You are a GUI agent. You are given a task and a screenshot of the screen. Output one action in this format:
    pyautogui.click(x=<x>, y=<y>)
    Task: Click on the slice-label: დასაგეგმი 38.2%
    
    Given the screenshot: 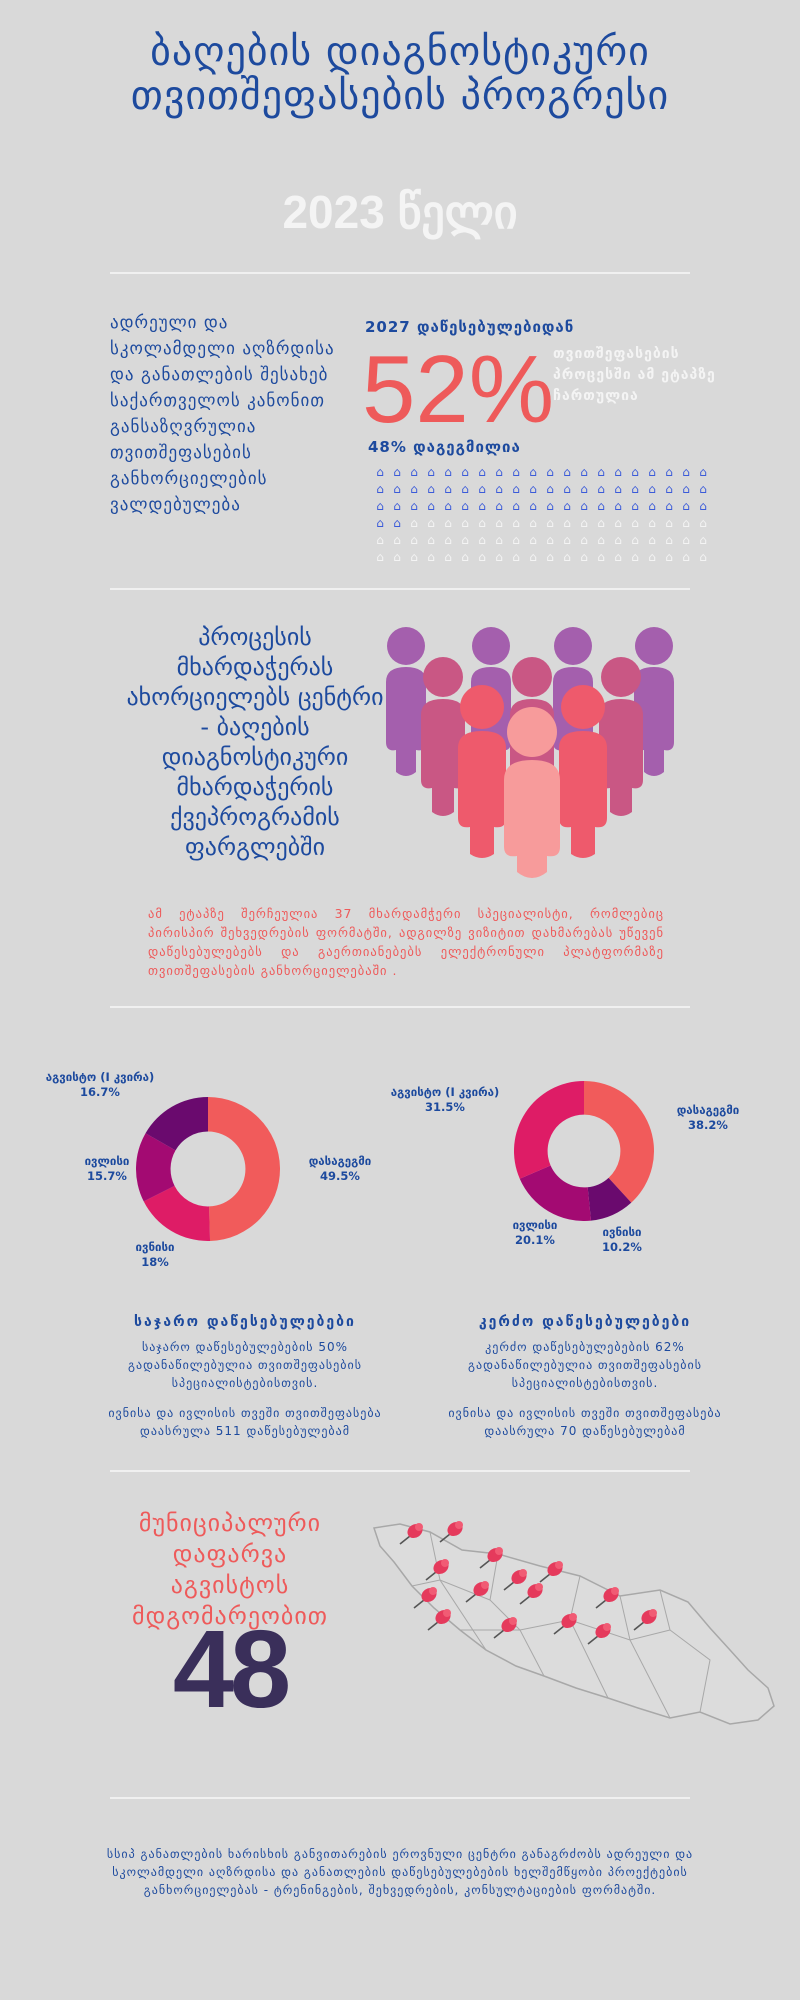 What is the action you would take?
    pyautogui.click(x=708, y=1118)
    